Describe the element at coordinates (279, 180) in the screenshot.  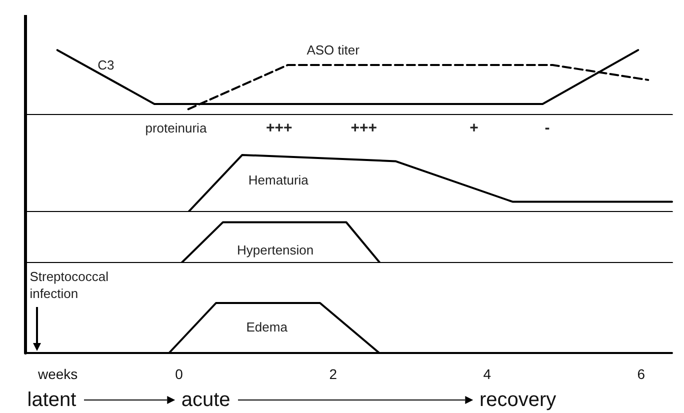
I see `series-label: Hematuria` at that location.